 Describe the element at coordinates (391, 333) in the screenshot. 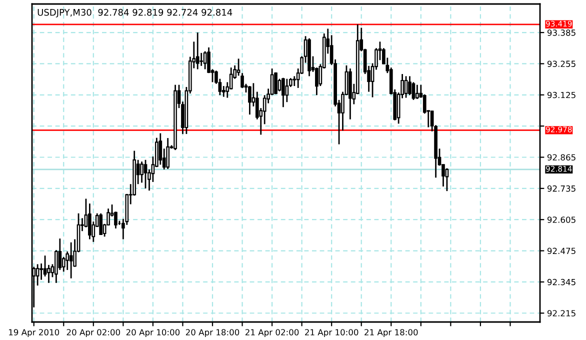

I see `x-tick-label: 21 Apr 18:00` at that location.